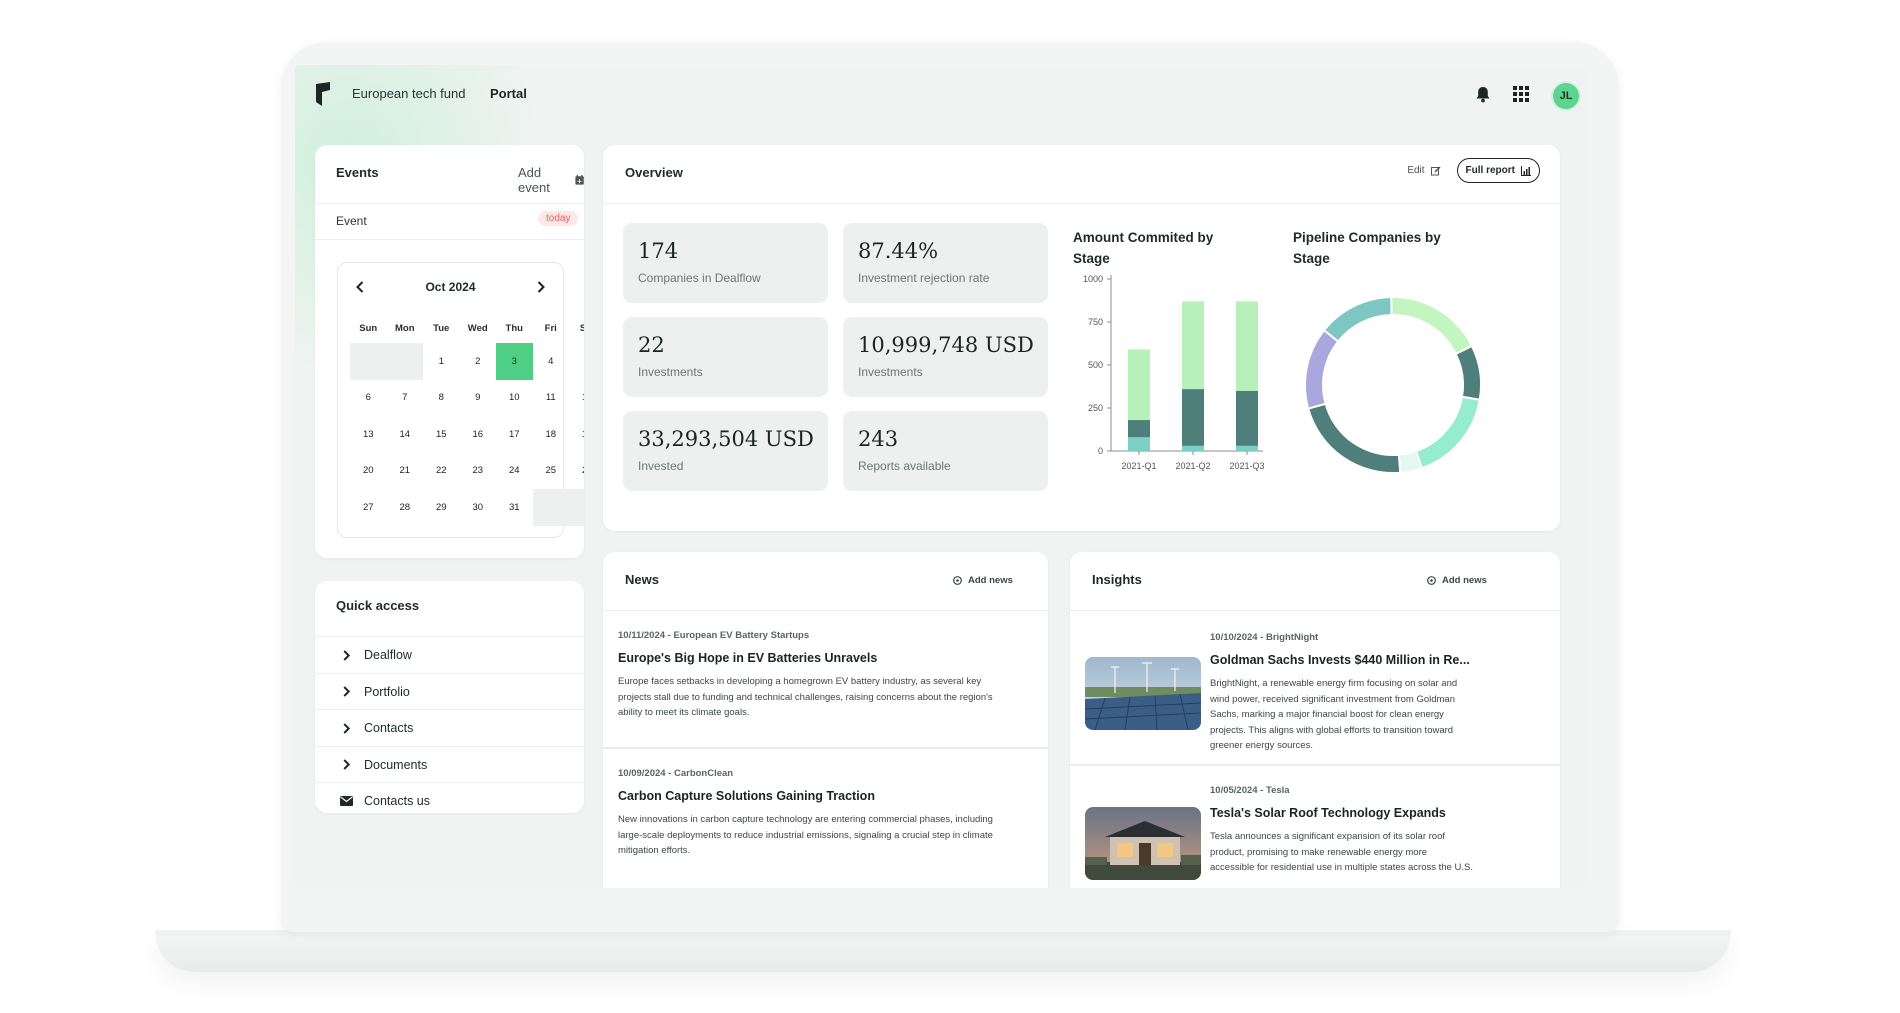 This screenshot has height=1013, width=1900. What do you see at coordinates (551, 180) in the screenshot?
I see `add-event-button: Add event` at bounding box center [551, 180].